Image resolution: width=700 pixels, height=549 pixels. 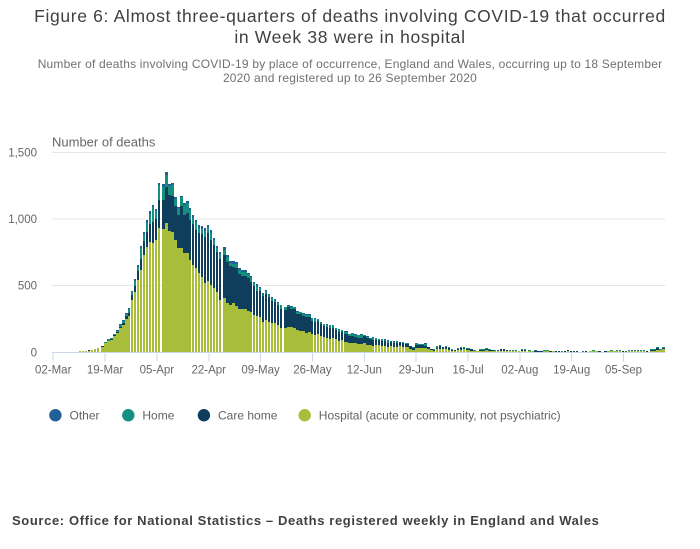 What do you see at coordinates (571, 370) in the screenshot?
I see `svg-text: 19-Aug` at bounding box center [571, 370].